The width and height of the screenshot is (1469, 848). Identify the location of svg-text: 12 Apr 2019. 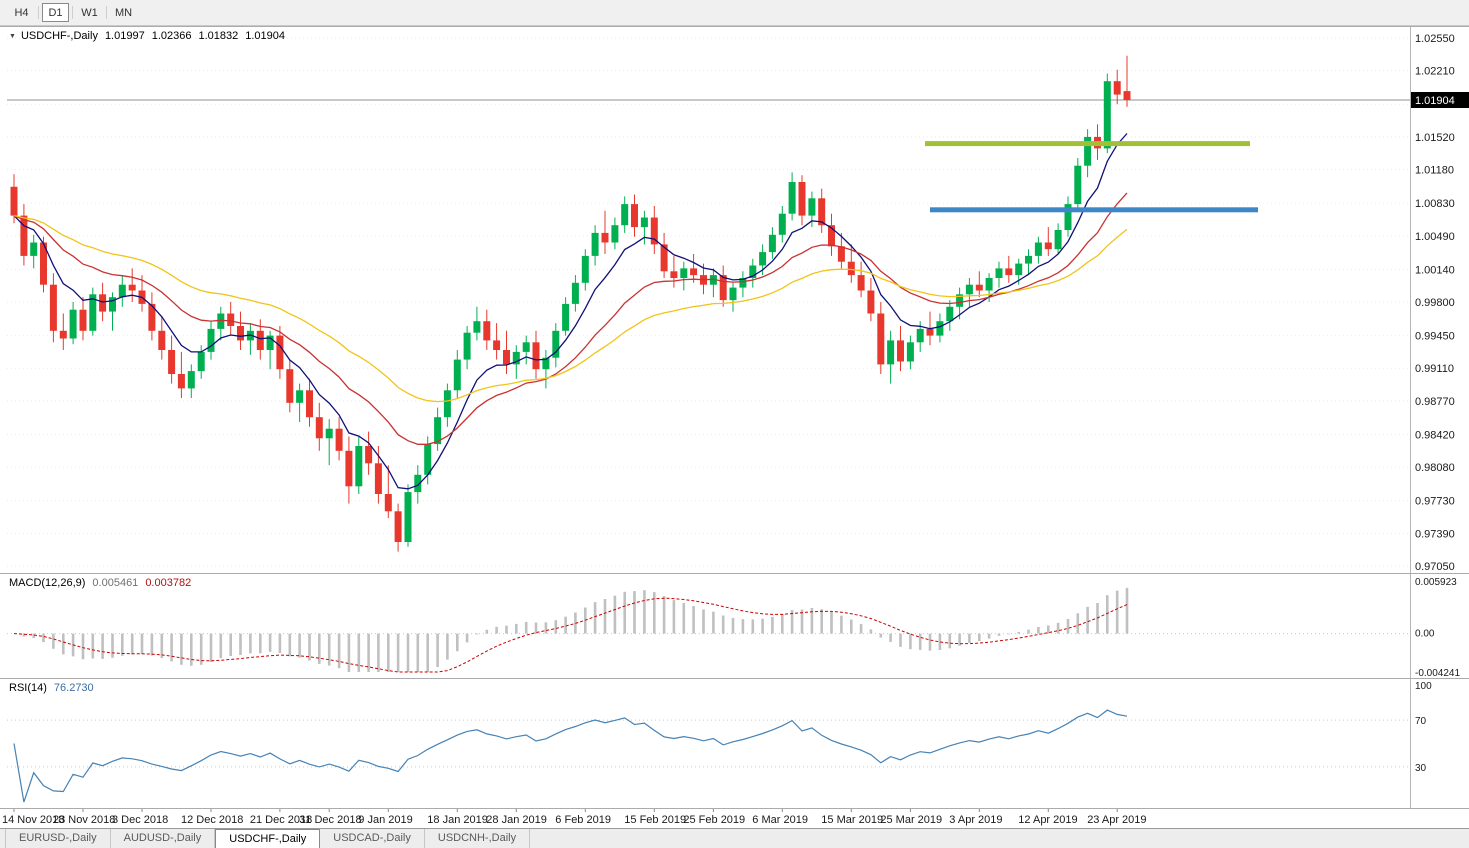
(1047, 820).